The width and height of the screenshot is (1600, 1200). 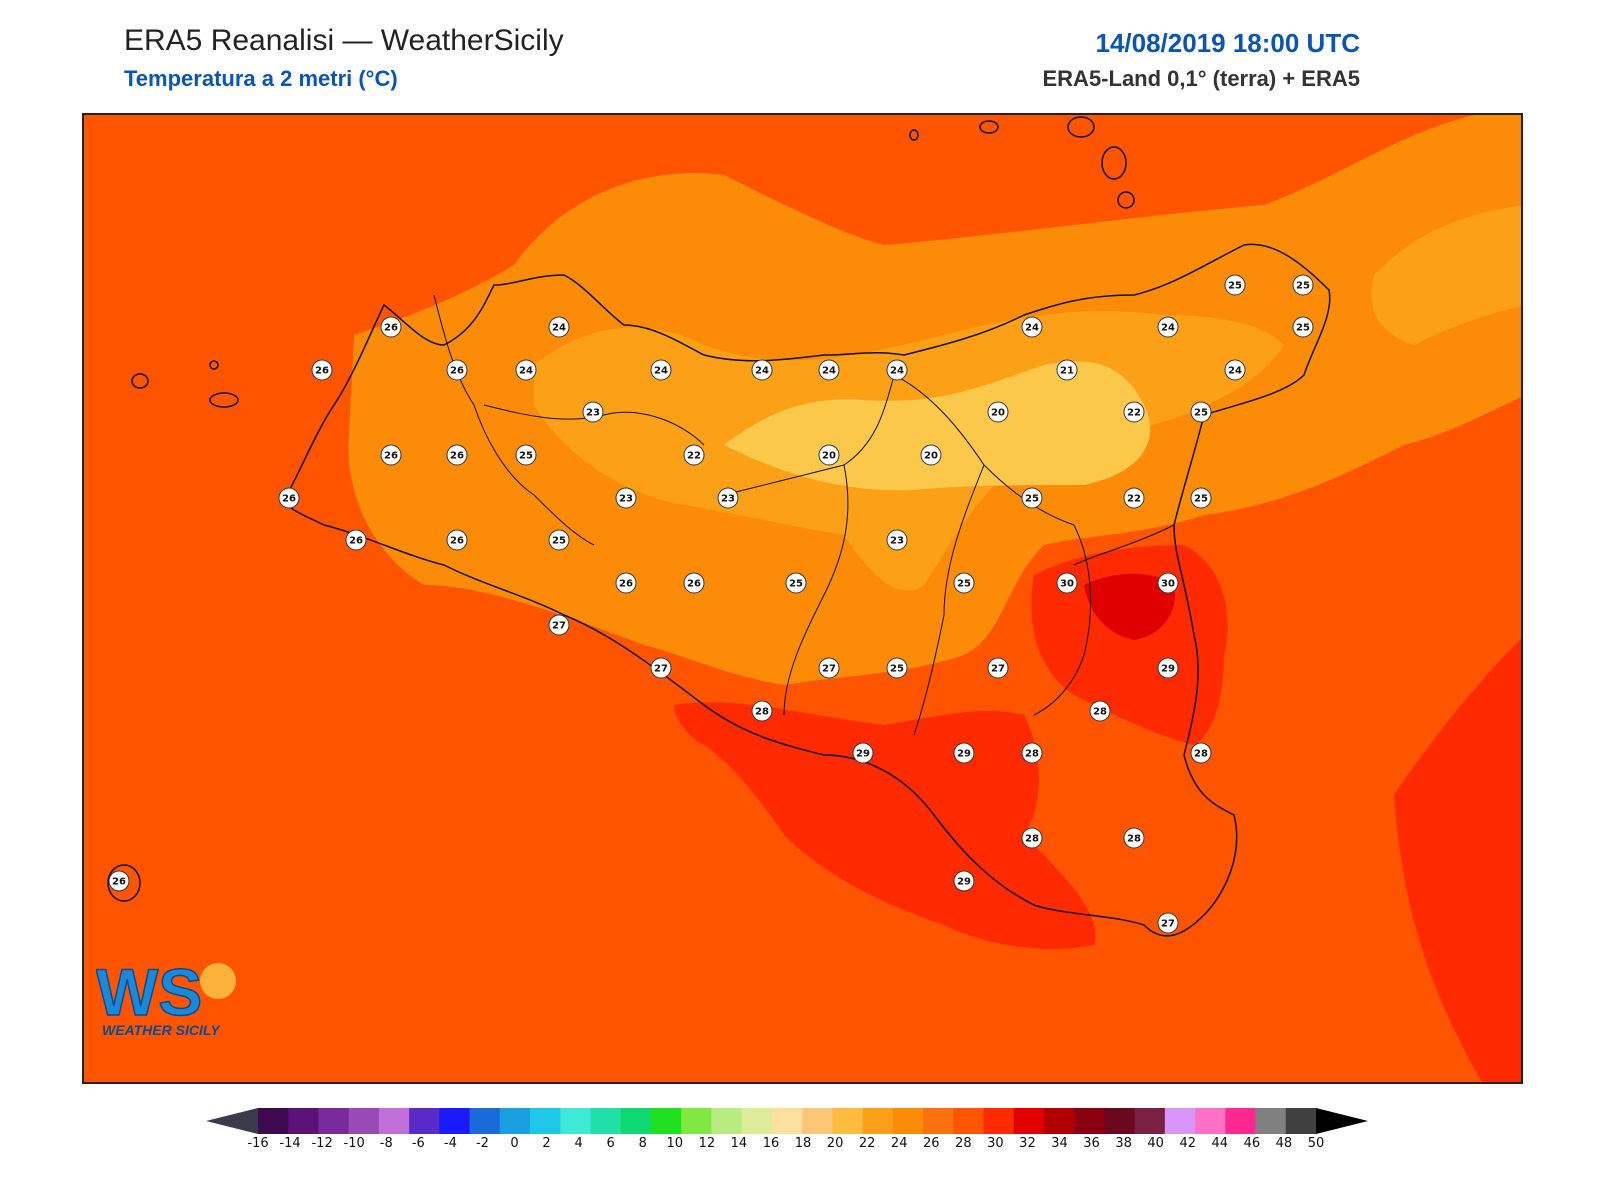 What do you see at coordinates (642, 1143) in the screenshot?
I see `colorbar-tick-label: 8` at bounding box center [642, 1143].